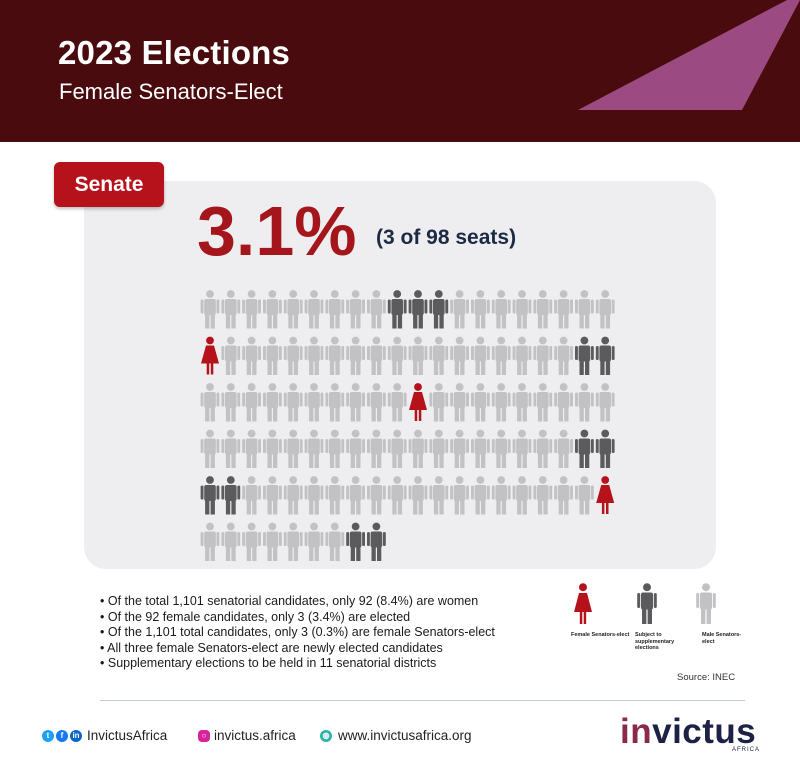 The height and width of the screenshot is (778, 800). Describe the element at coordinates (647, 603) in the screenshot. I see `legend-supplementary-icon` at that location.